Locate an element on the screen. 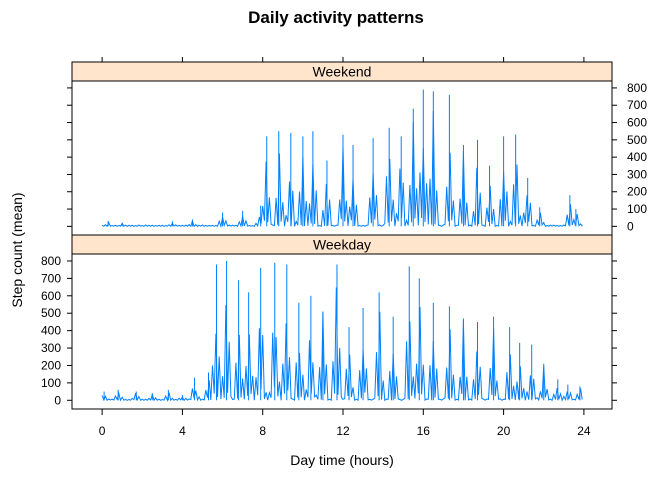  strip-label: Weekday is located at coordinates (342, 245).